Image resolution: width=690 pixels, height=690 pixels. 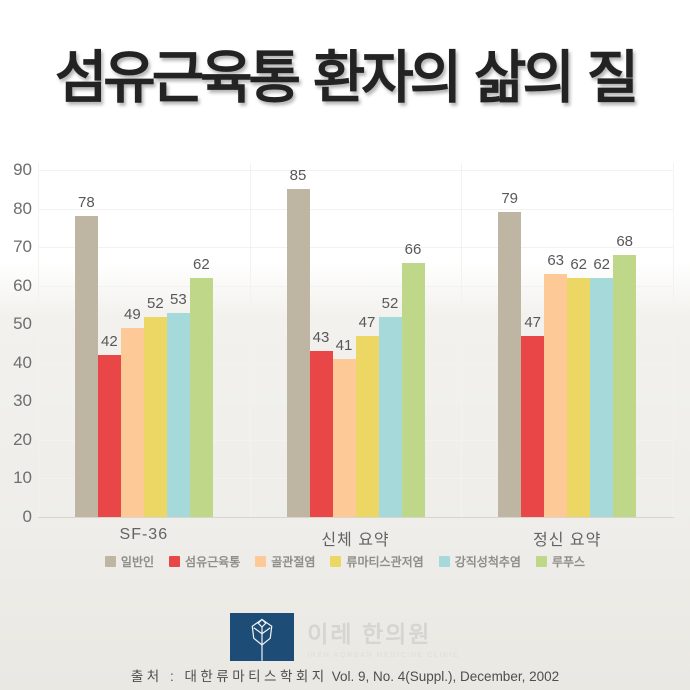 What do you see at coordinates (293, 562) in the screenshot?
I see `legend-label: 골관절염` at bounding box center [293, 562].